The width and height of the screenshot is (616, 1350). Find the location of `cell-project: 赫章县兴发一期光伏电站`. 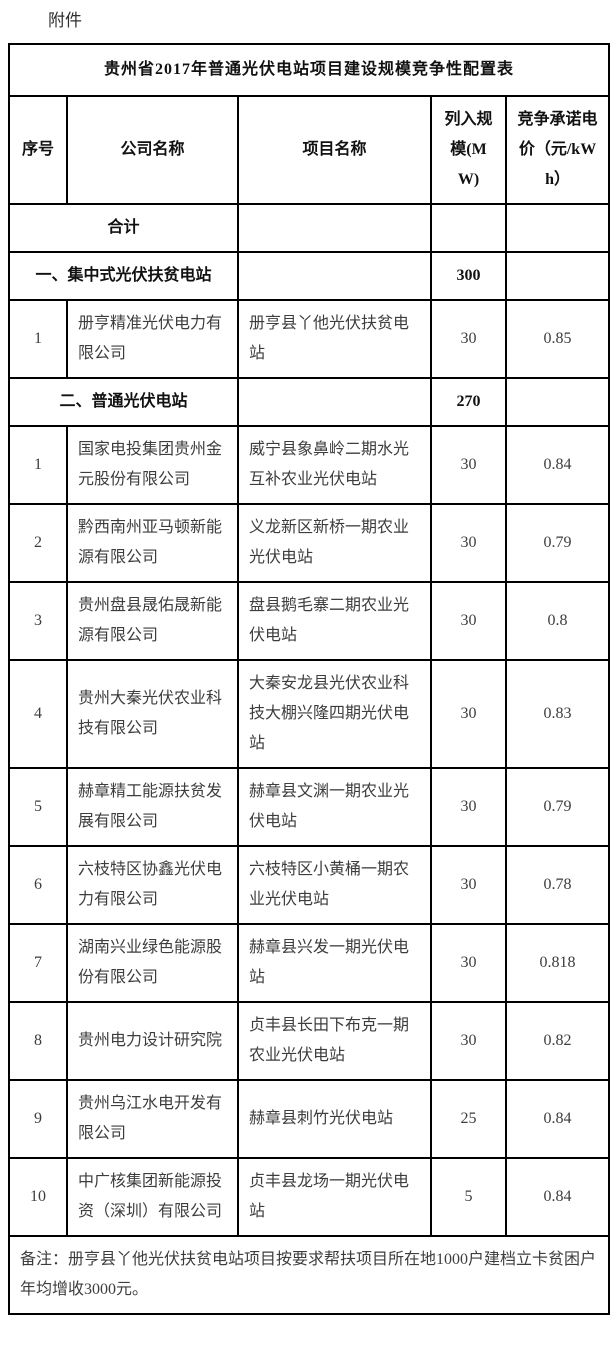

cell-project: 赫章县兴发一期光伏电站 is located at coordinates (334, 963).